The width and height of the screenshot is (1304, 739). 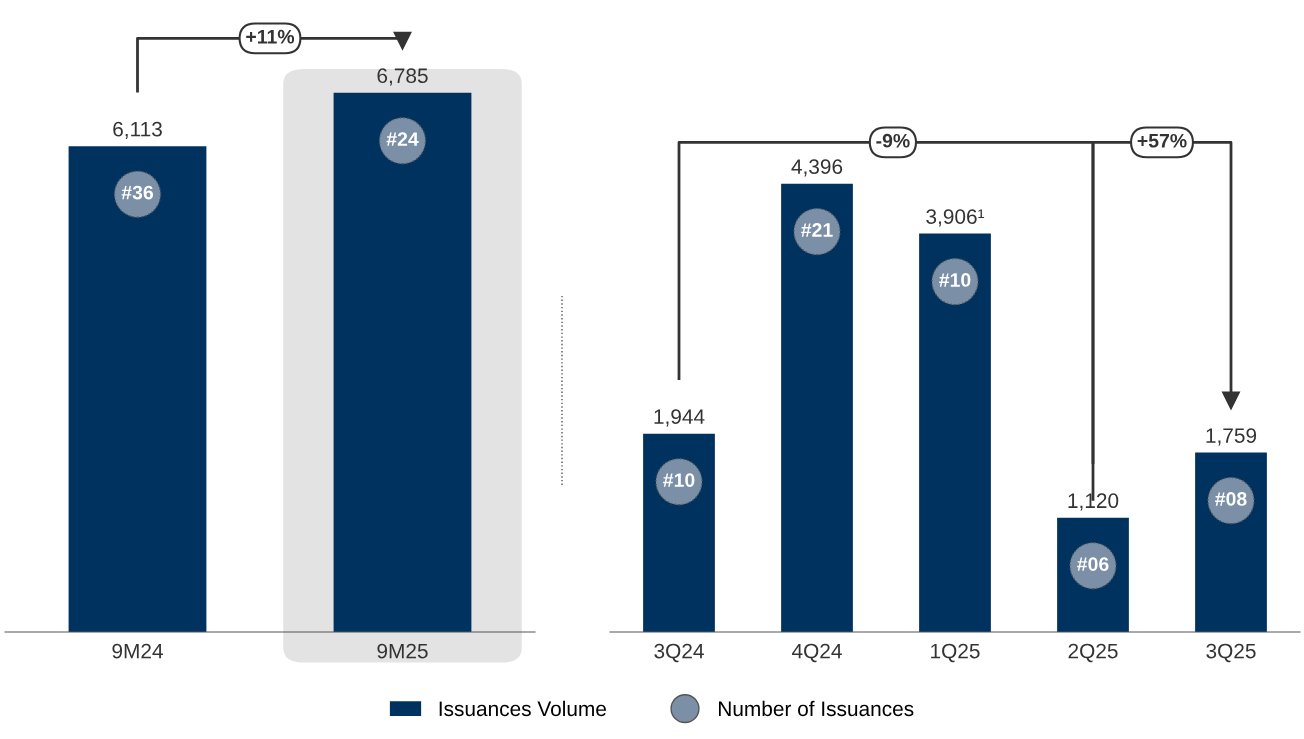 What do you see at coordinates (955, 653) in the screenshot?
I see `x-tick-label: 1Q25` at bounding box center [955, 653].